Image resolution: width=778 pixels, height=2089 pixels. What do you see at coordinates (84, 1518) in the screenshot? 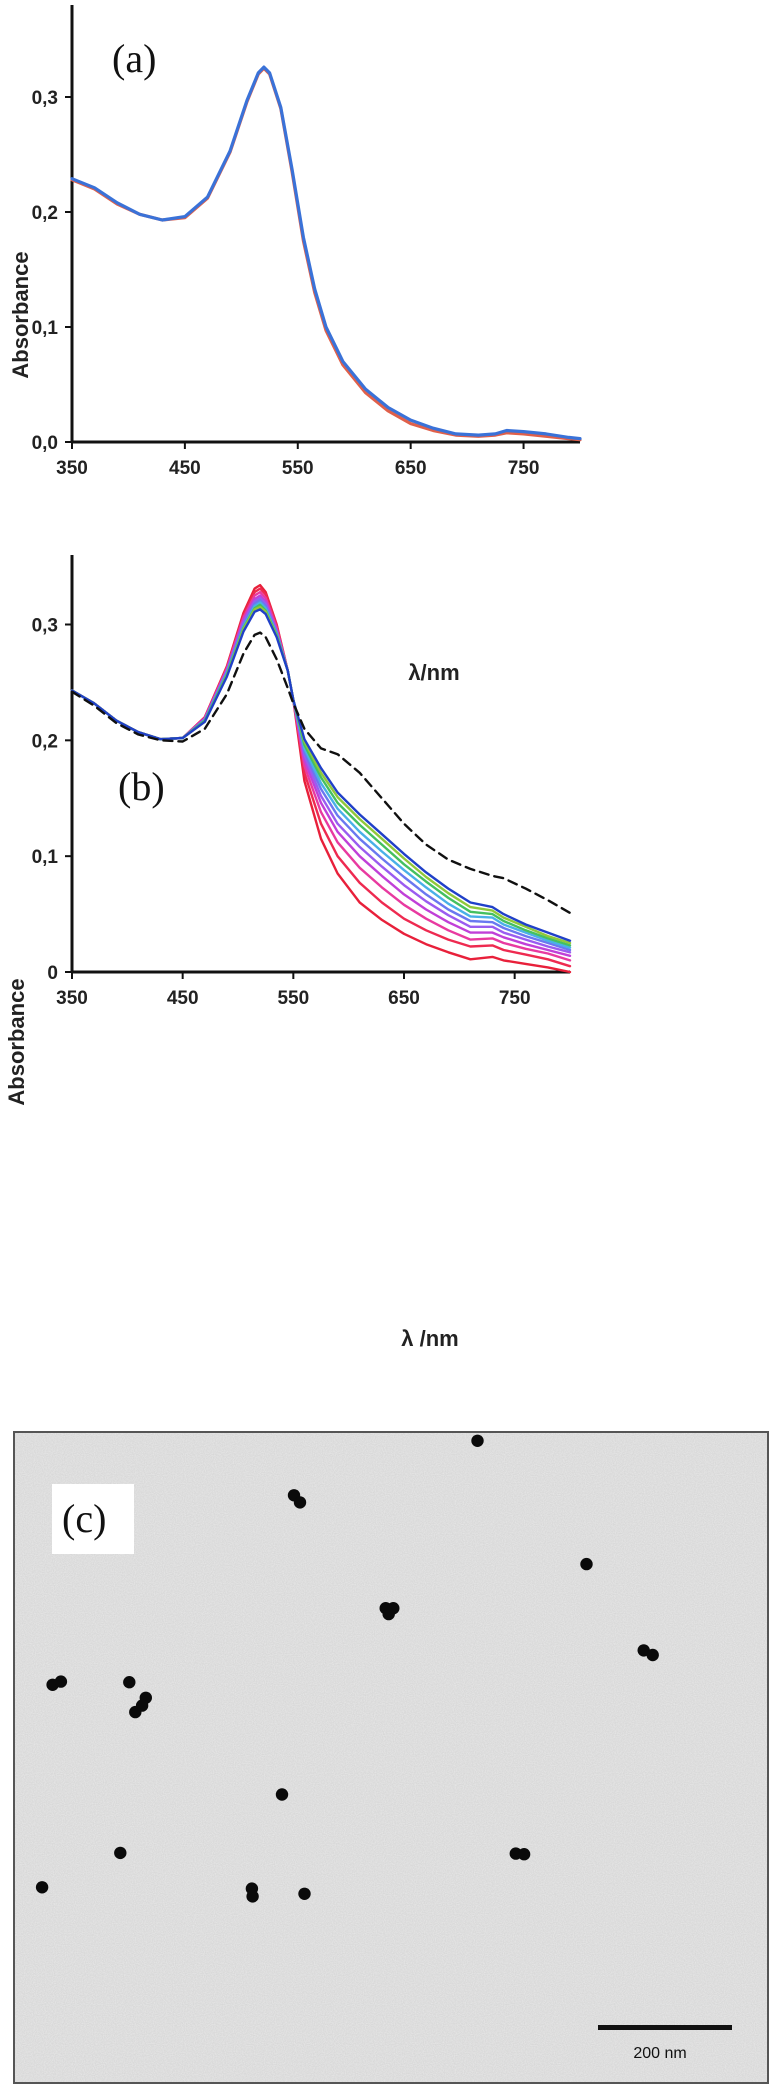
I see `panel-c-label: (c)` at bounding box center [84, 1518].